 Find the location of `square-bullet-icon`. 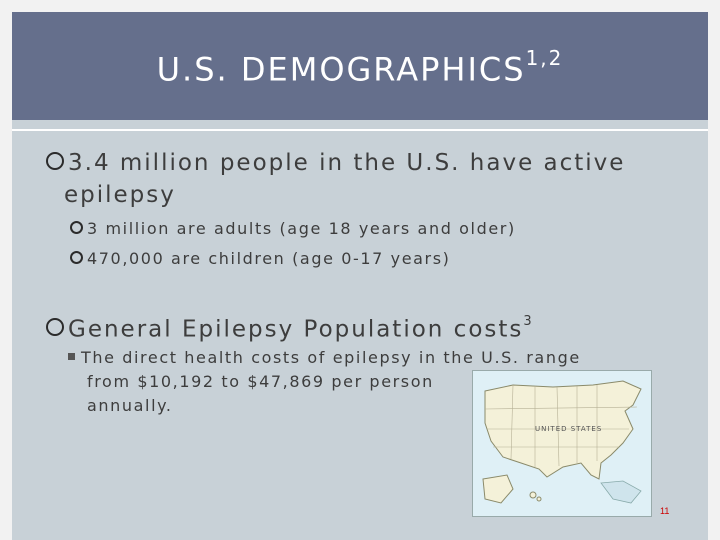

square-bullet-icon is located at coordinates (71, 356).